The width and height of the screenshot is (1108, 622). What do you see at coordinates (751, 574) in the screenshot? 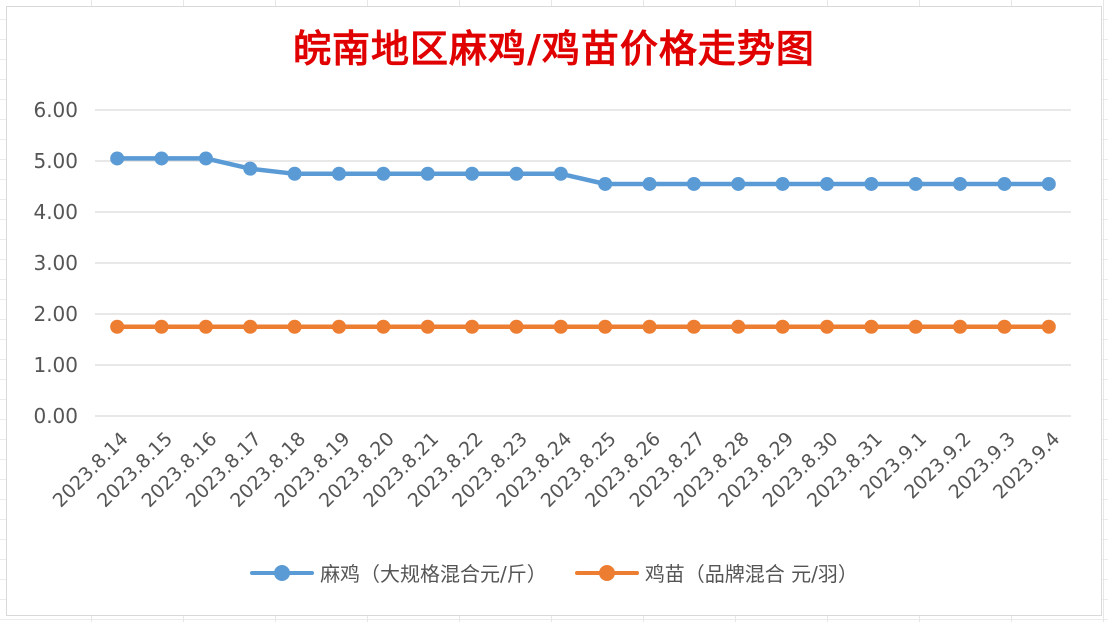
I see `legend-label-series-1: 鸡苗（品牌混合 元/羽）` at bounding box center [751, 574].